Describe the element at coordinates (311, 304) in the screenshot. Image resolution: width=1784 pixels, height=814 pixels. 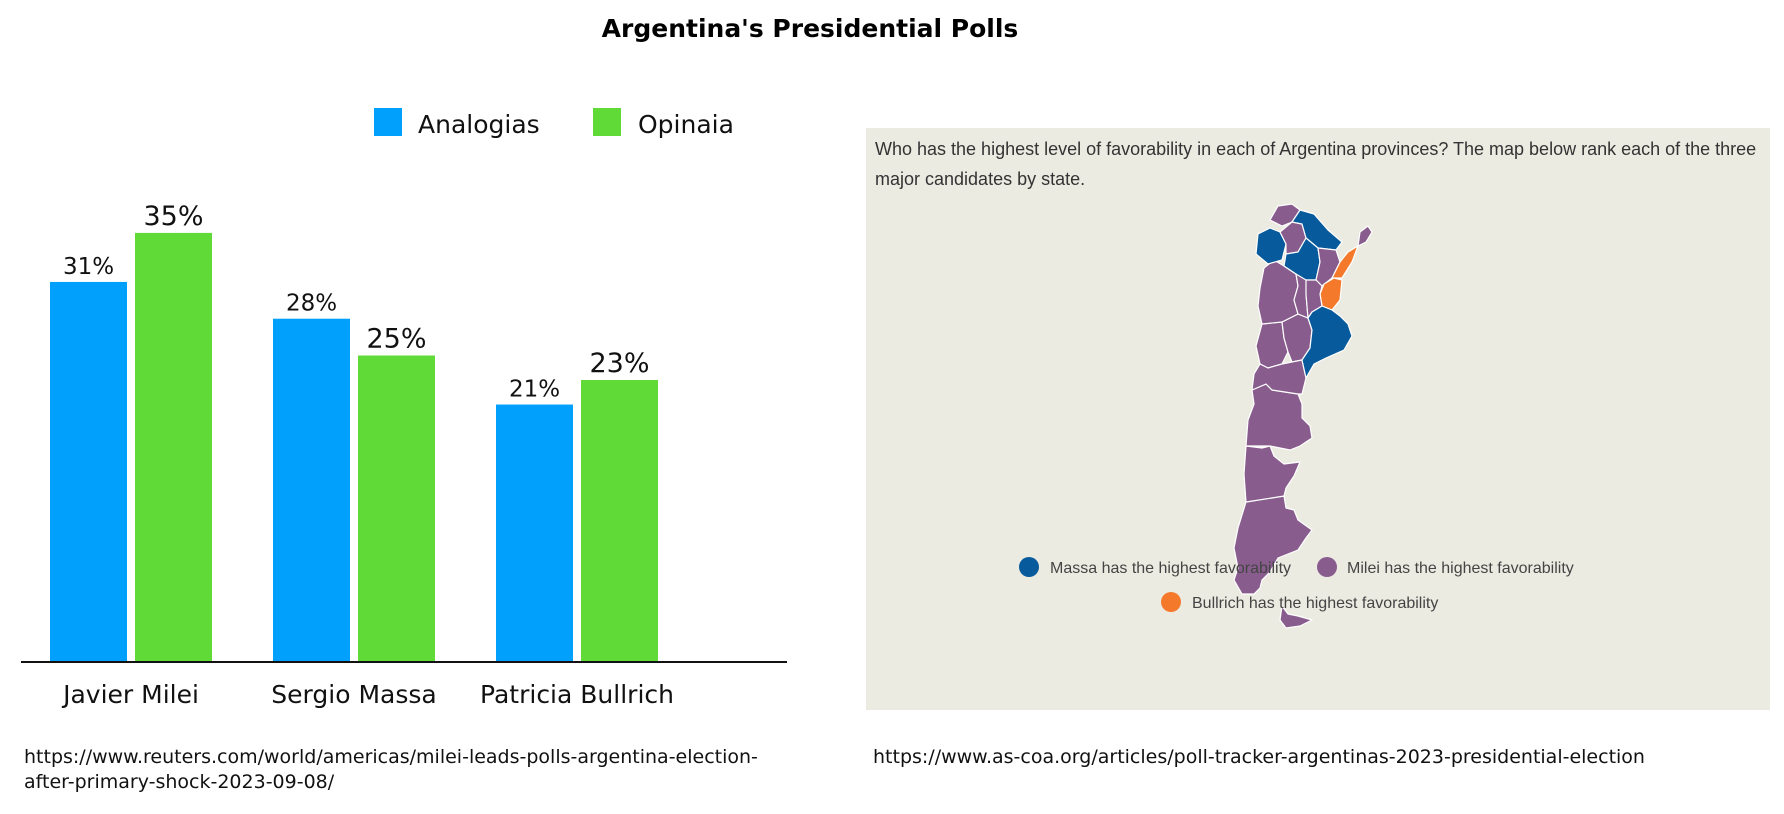
I see `value-label-analogias-2: 28%` at that location.